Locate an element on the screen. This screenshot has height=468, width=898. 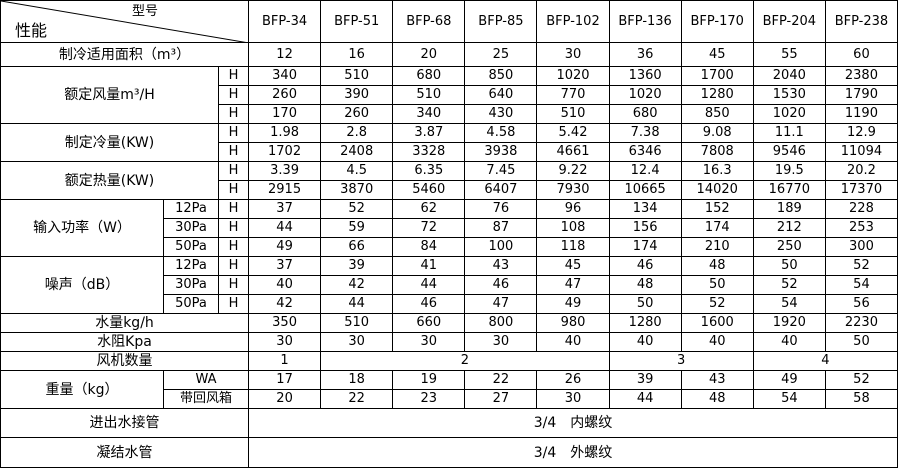
value-cell: 1920 is located at coordinates (789, 323).